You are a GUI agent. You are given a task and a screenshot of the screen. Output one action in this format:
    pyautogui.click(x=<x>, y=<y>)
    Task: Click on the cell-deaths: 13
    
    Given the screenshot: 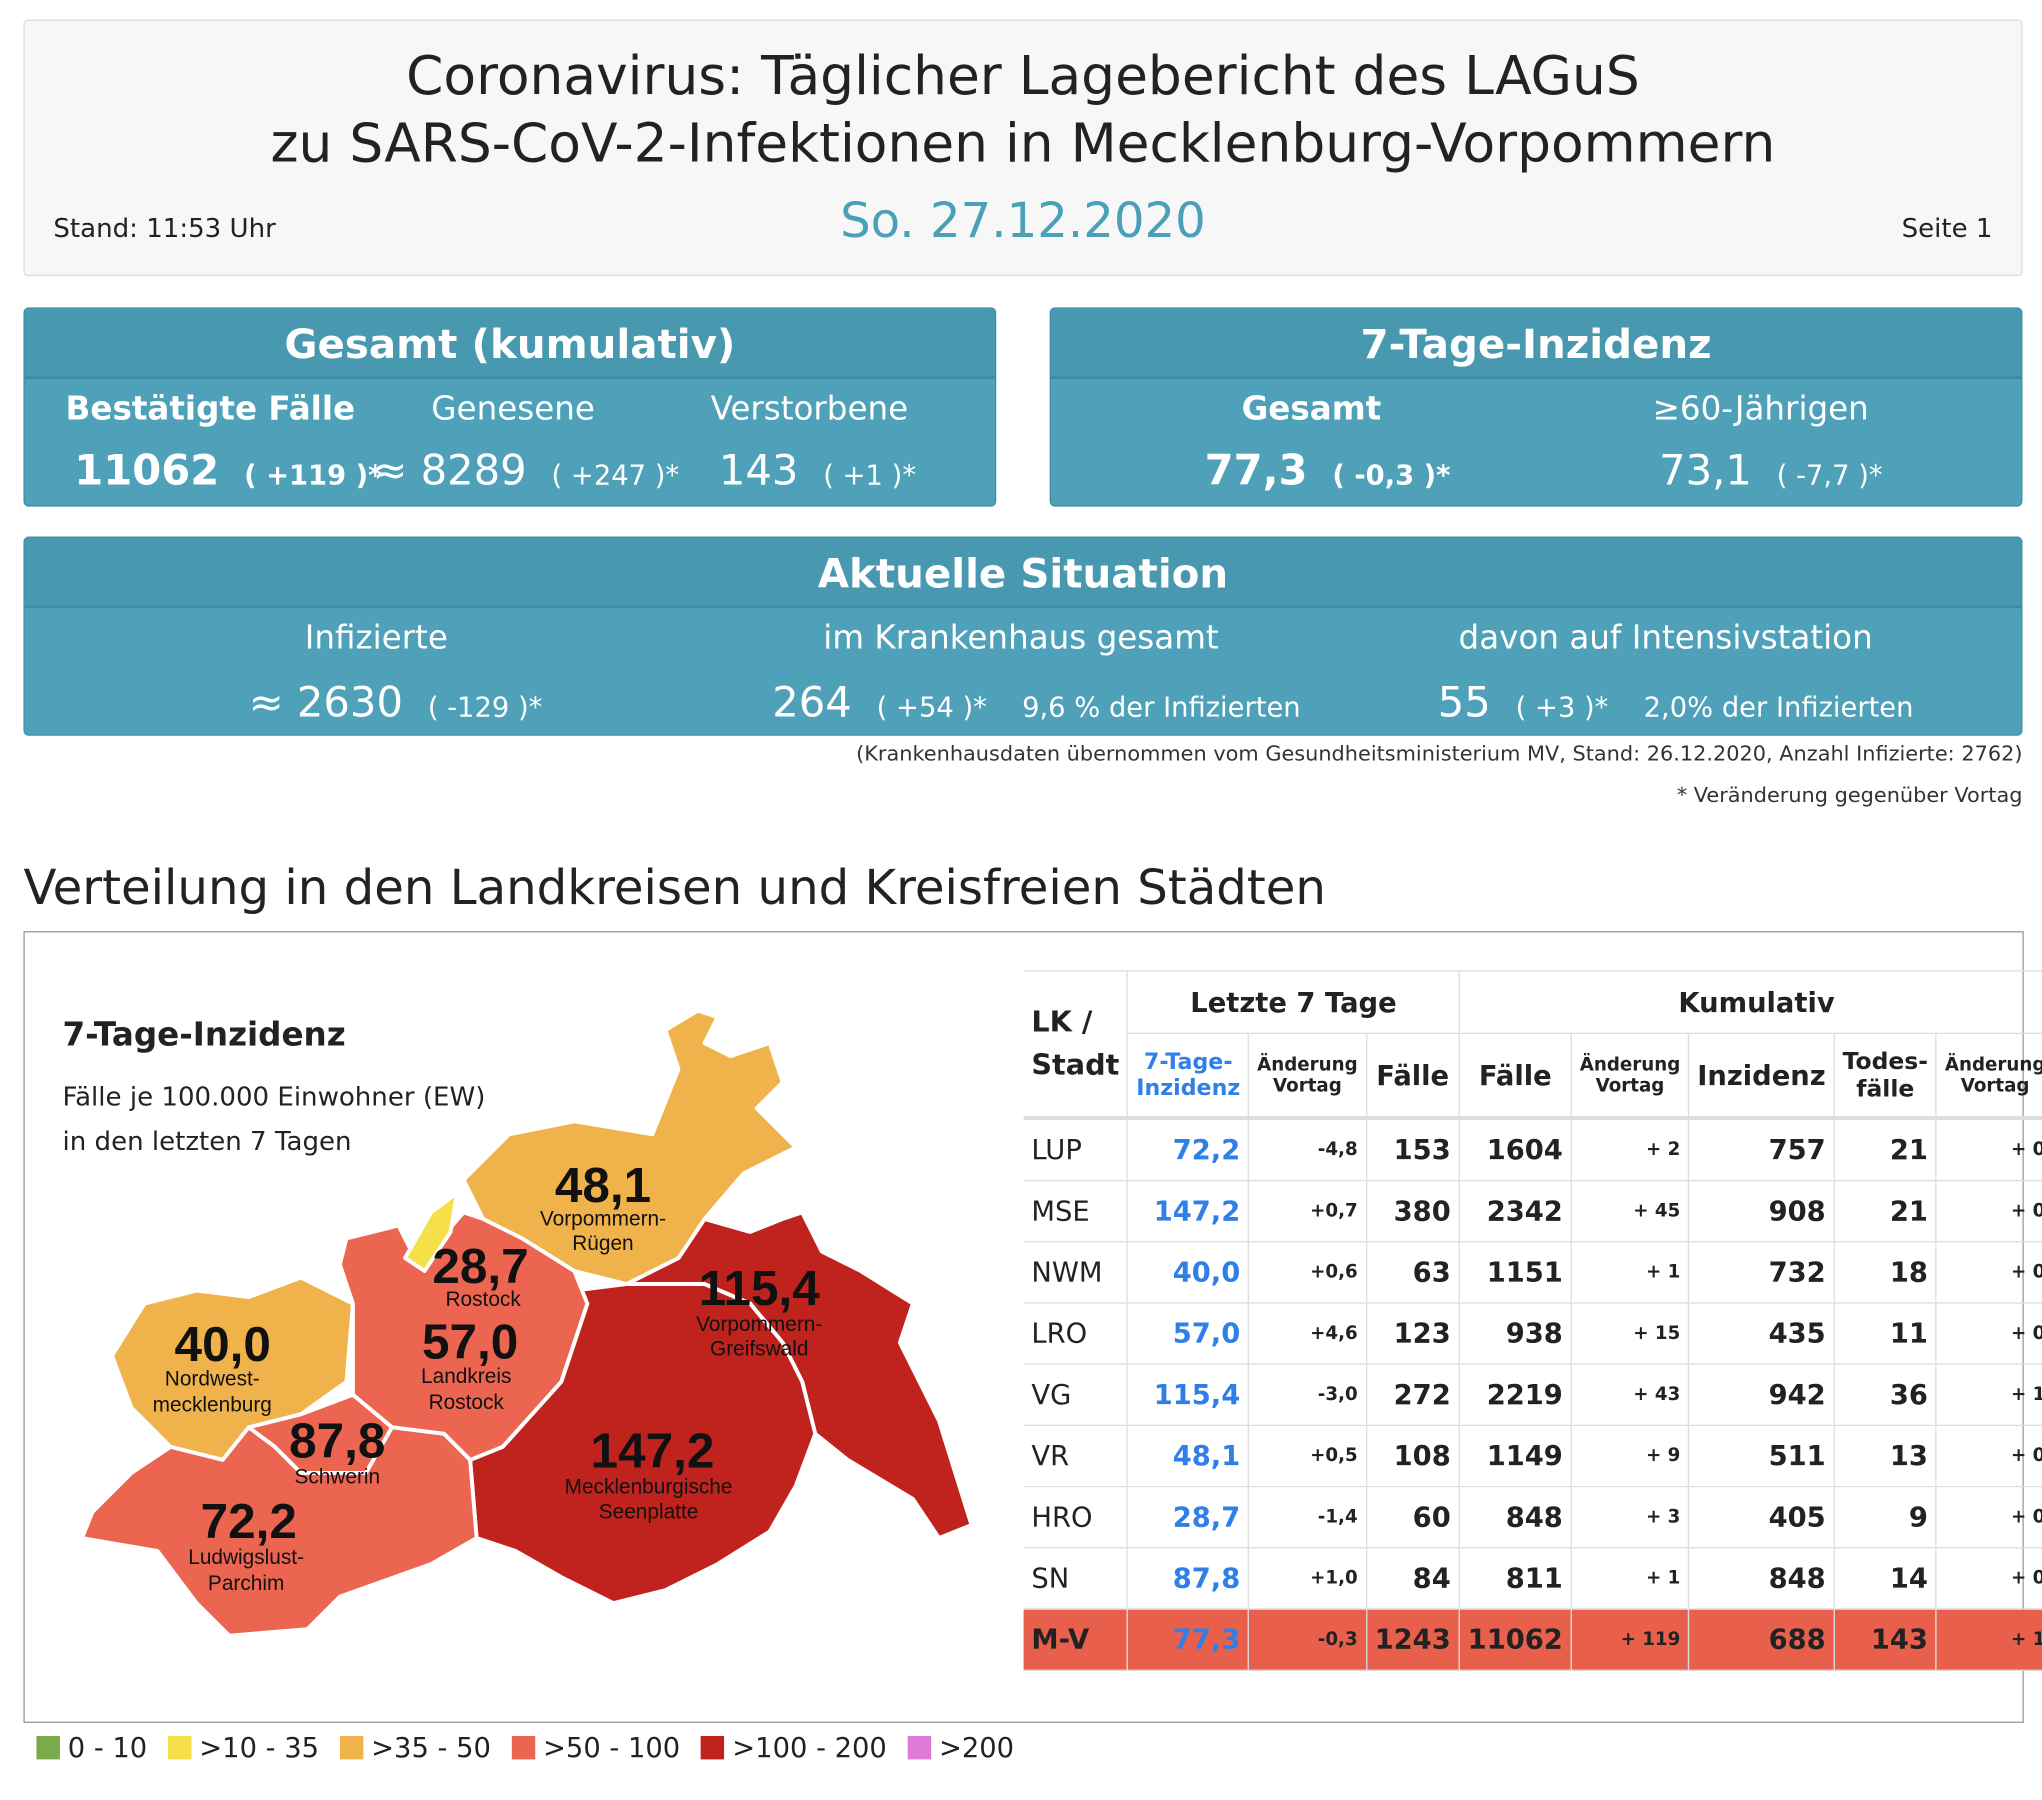 What is the action you would take?
    pyautogui.click(x=1885, y=1456)
    